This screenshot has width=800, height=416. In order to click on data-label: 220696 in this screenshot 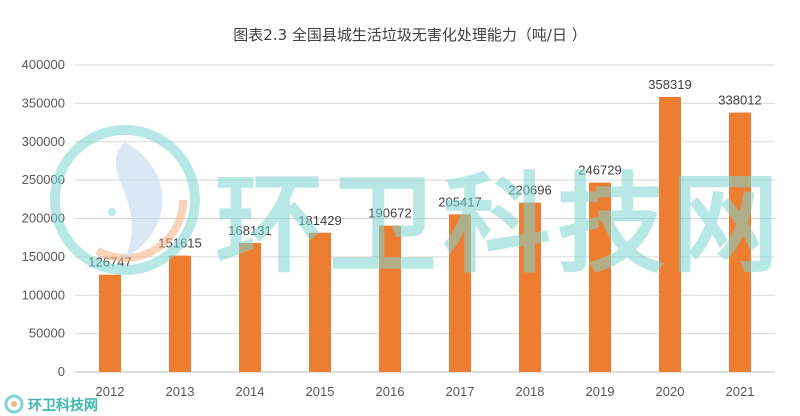, I will do `click(529, 190)`.